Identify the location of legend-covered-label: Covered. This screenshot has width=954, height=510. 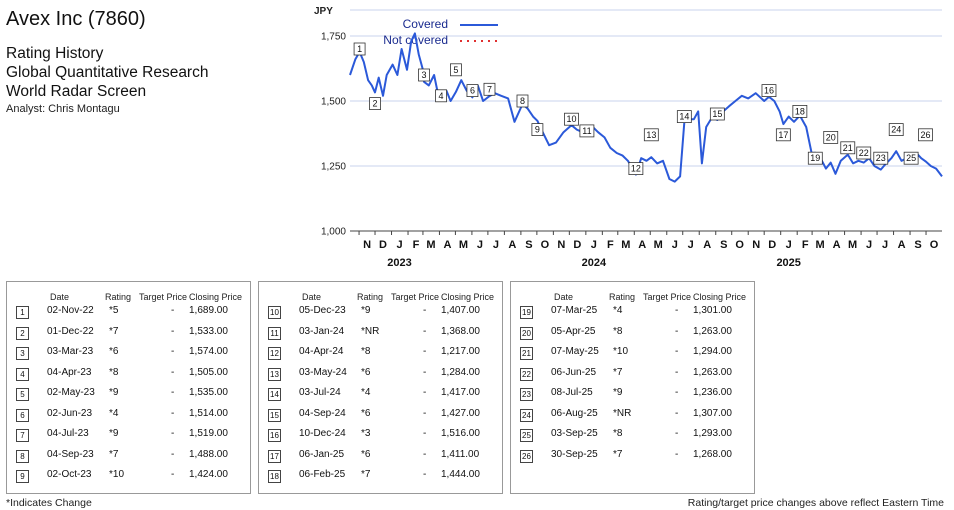
(425, 24).